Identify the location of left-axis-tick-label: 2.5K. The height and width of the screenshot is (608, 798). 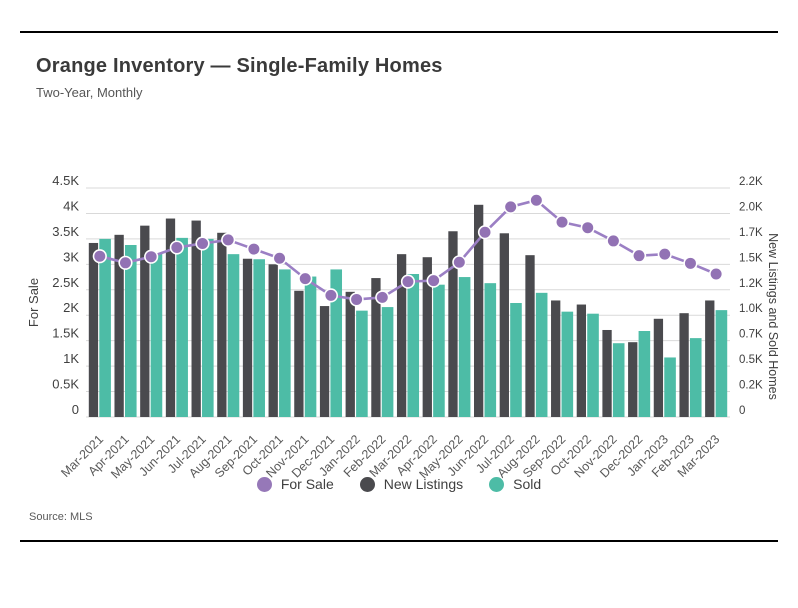
(65, 282).